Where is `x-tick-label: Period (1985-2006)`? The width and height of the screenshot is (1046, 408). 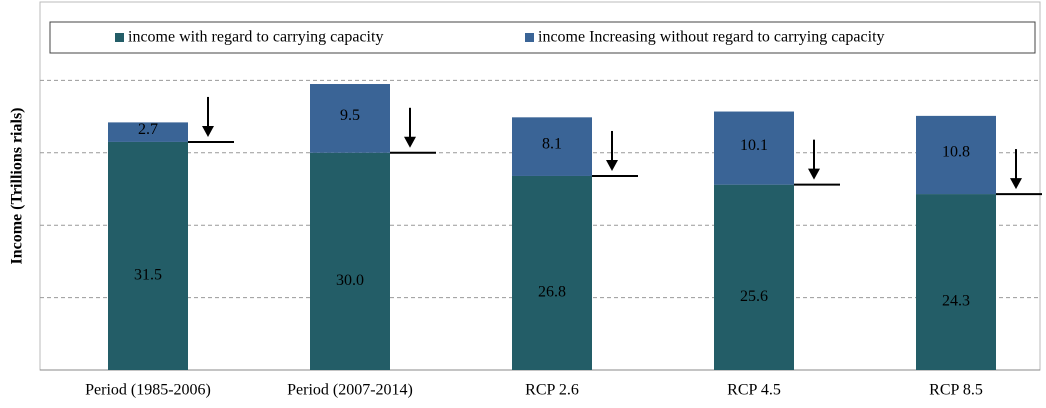 x-tick-label: Period (1985-2006) is located at coordinates (148, 390).